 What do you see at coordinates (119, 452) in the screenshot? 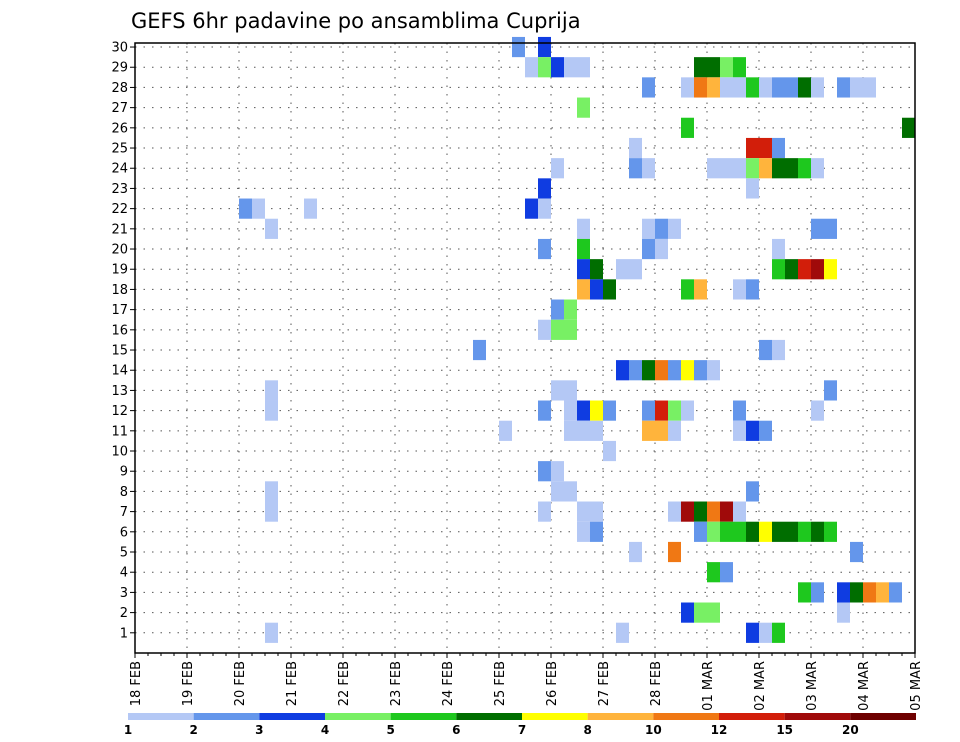
I see `y-tick-label: 10` at bounding box center [119, 452].